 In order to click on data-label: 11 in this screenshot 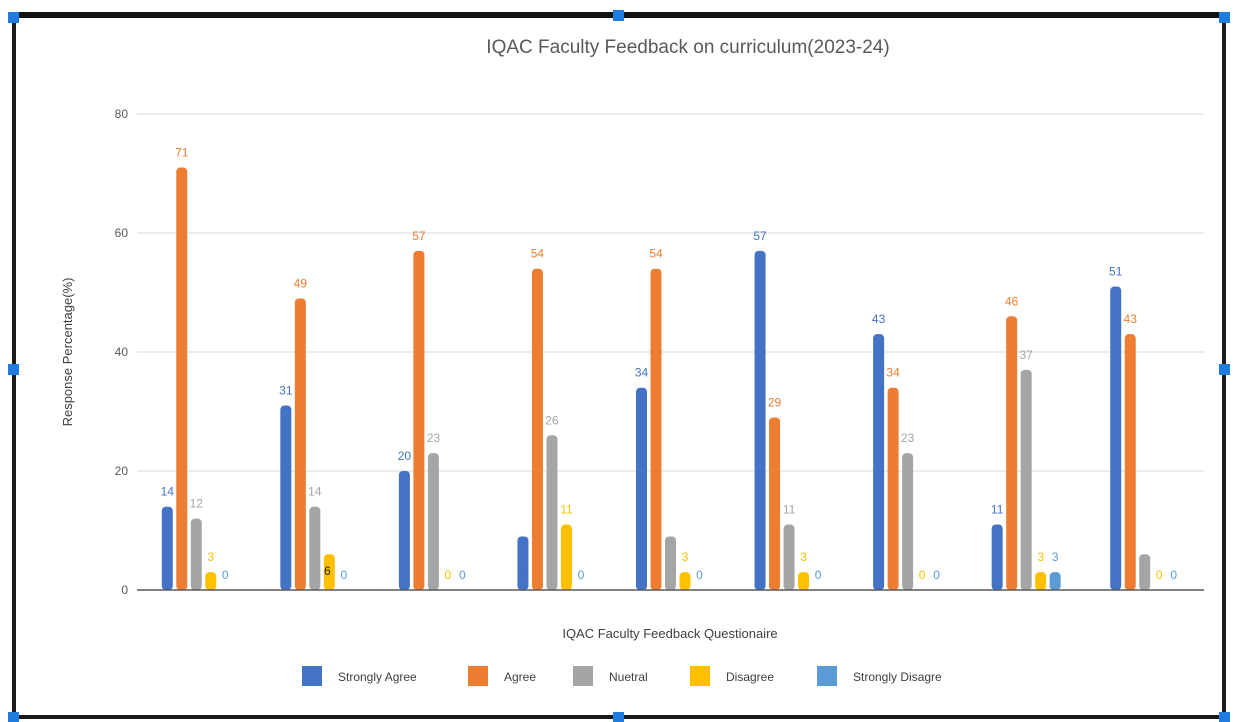, I will do `click(997, 510)`.